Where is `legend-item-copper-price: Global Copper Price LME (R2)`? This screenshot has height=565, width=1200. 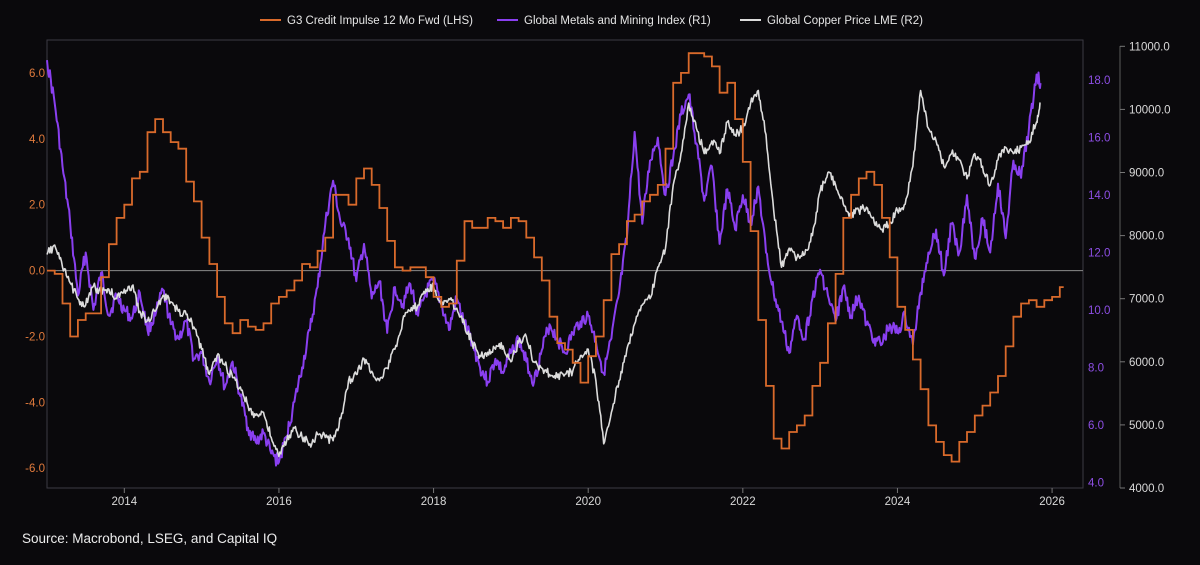 legend-item-copper-price: Global Copper Price LME (R2) is located at coordinates (831, 21).